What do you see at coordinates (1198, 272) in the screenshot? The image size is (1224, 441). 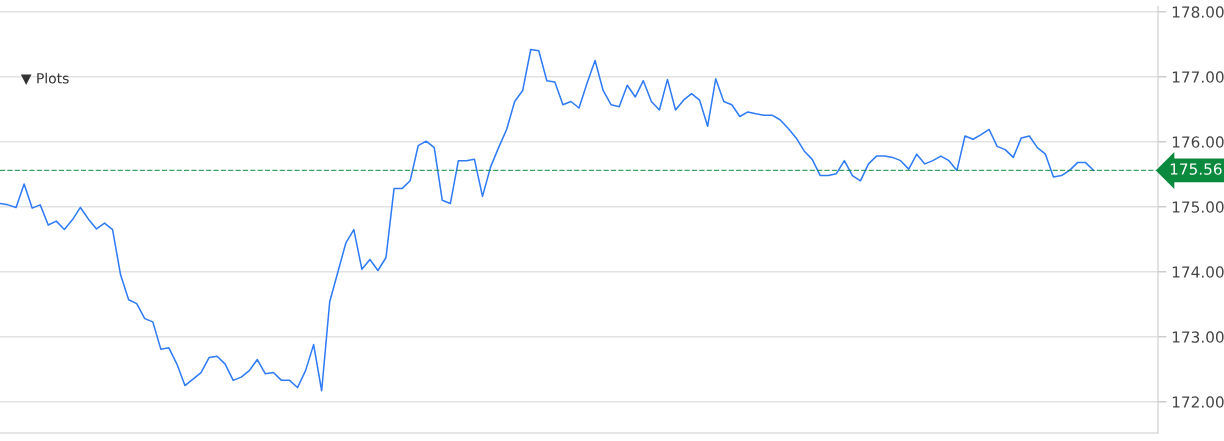 I see `y-tick-label: 174.00` at bounding box center [1198, 272].